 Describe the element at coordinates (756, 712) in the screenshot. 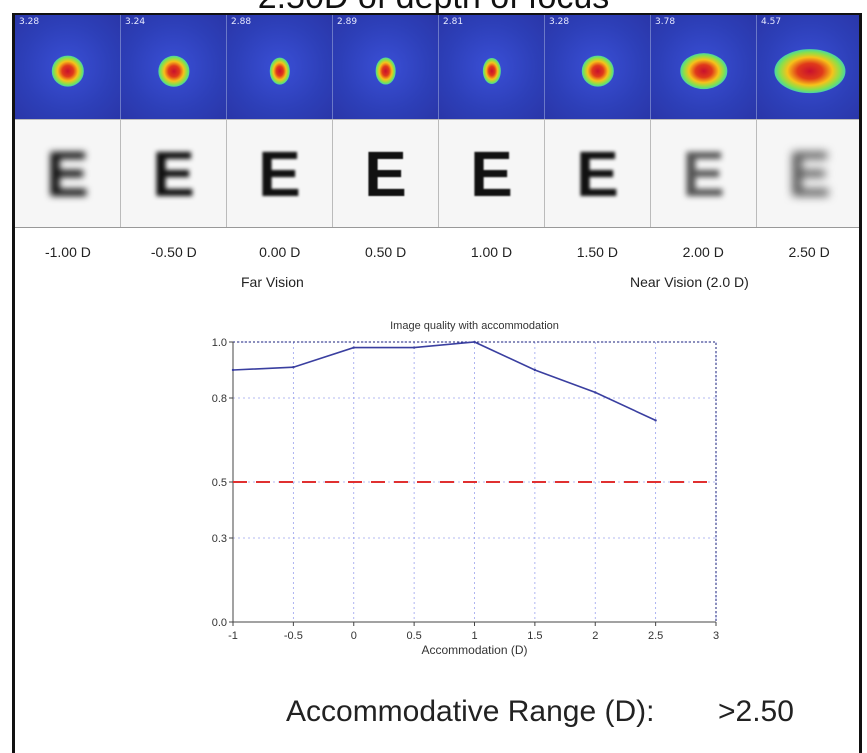

I see `accommodative-range-value: >2.50` at that location.